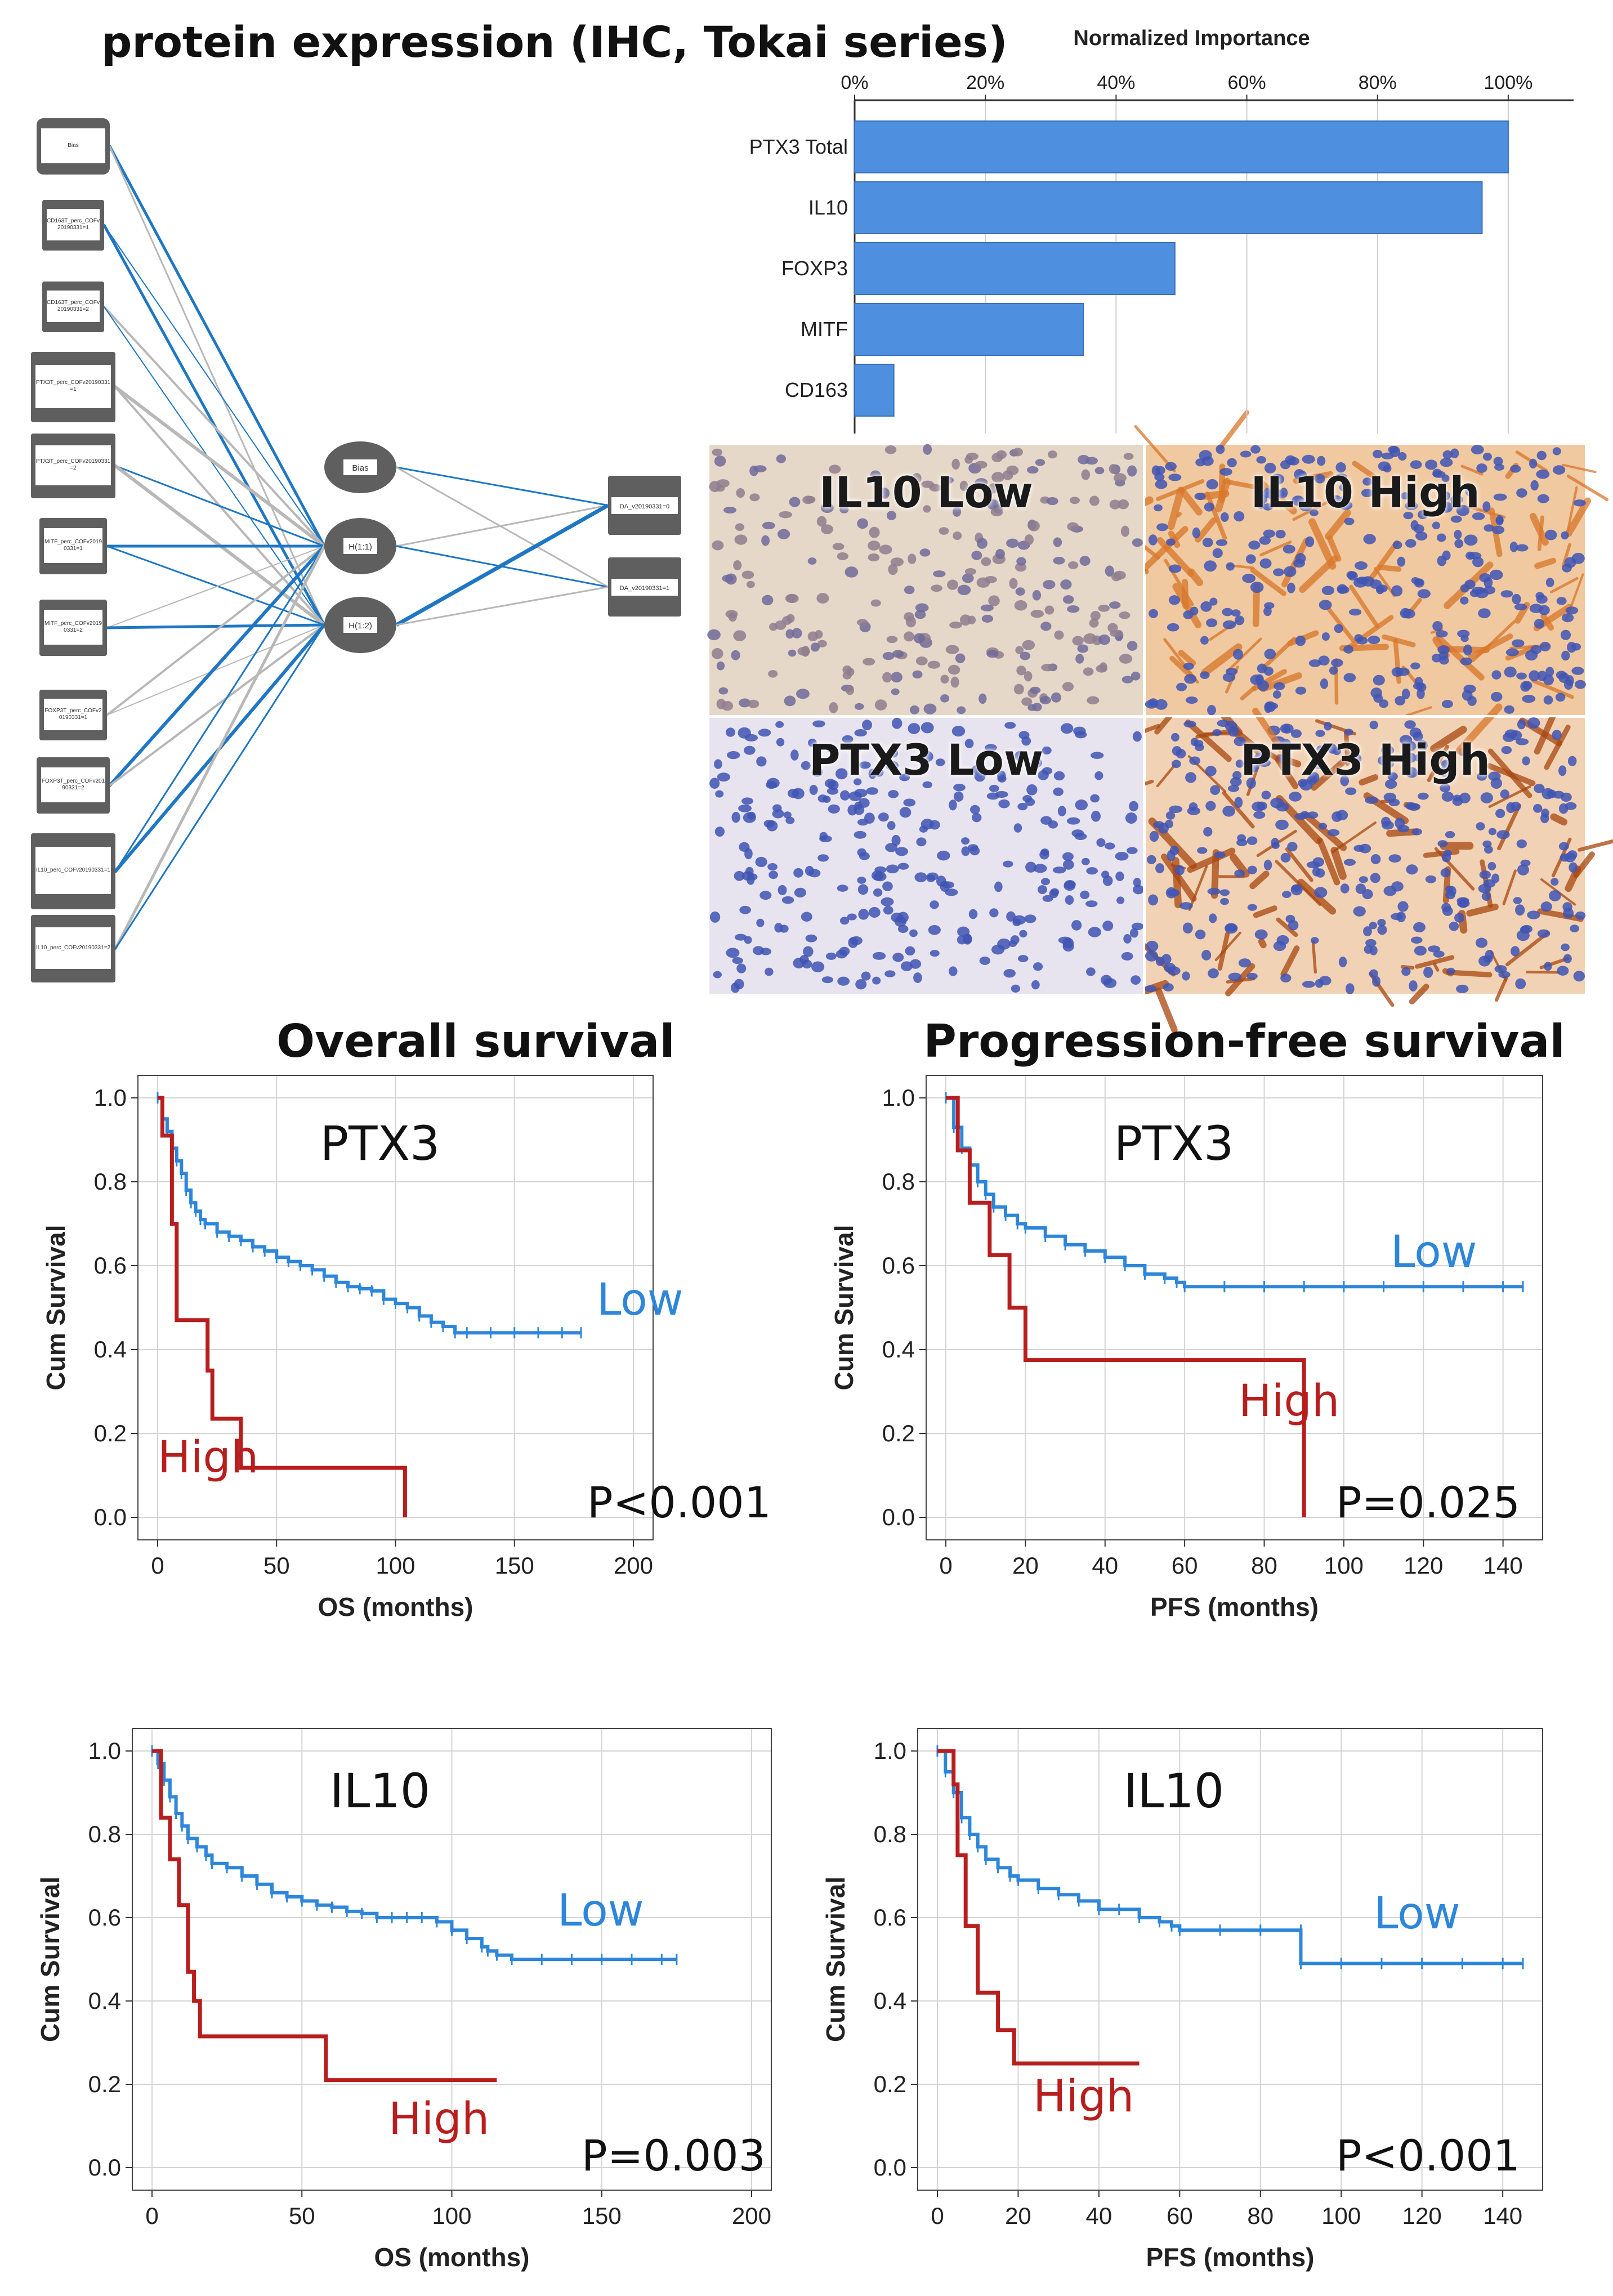 This screenshot has width=1613, height=2296. What do you see at coordinates (216, 670) in the screenshot?
I see `network-edge` at bounding box center [216, 670].